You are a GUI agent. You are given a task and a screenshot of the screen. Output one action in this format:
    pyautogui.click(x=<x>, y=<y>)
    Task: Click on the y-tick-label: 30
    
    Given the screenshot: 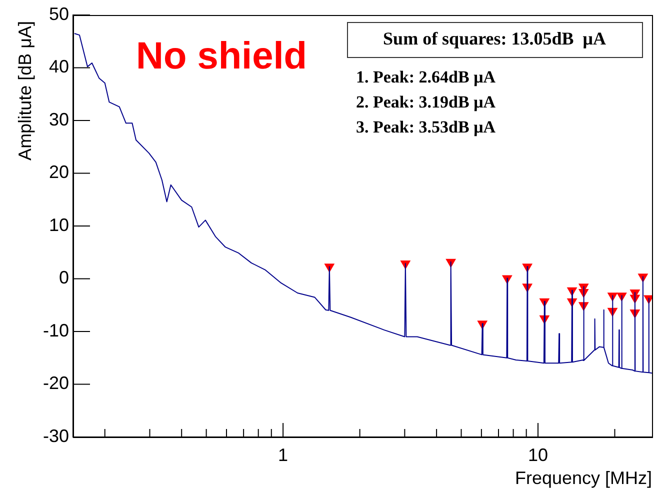 What is the action you would take?
    pyautogui.click(x=58, y=119)
    